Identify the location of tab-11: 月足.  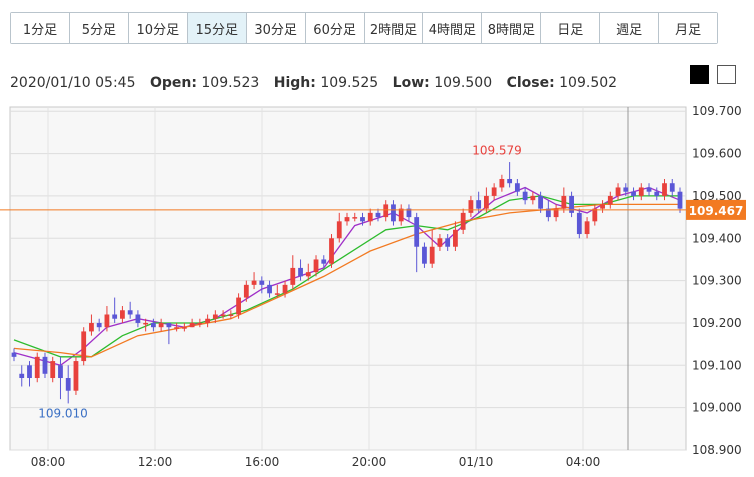
(688, 28).